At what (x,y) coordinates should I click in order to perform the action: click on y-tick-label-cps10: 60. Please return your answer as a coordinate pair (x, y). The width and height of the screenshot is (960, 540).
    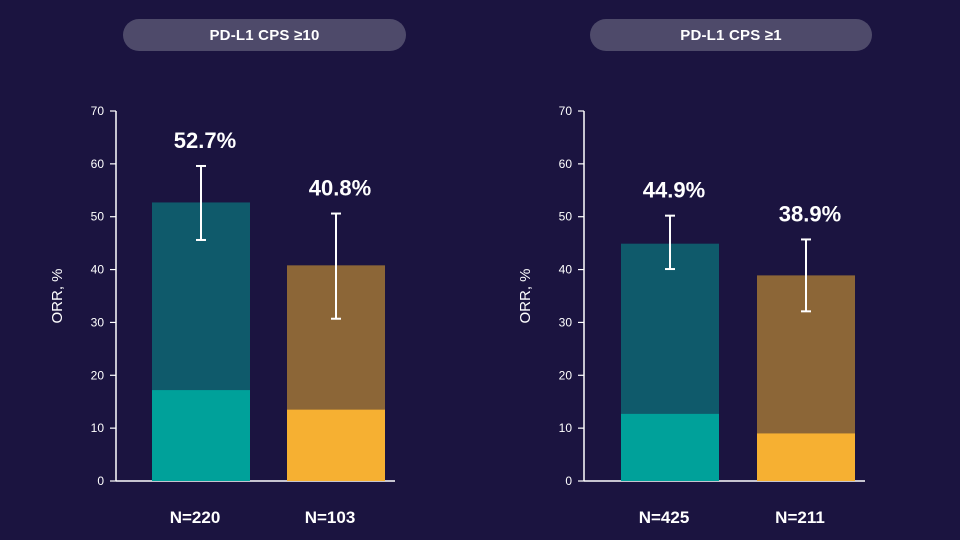
    Looking at the image, I should click on (98, 164).